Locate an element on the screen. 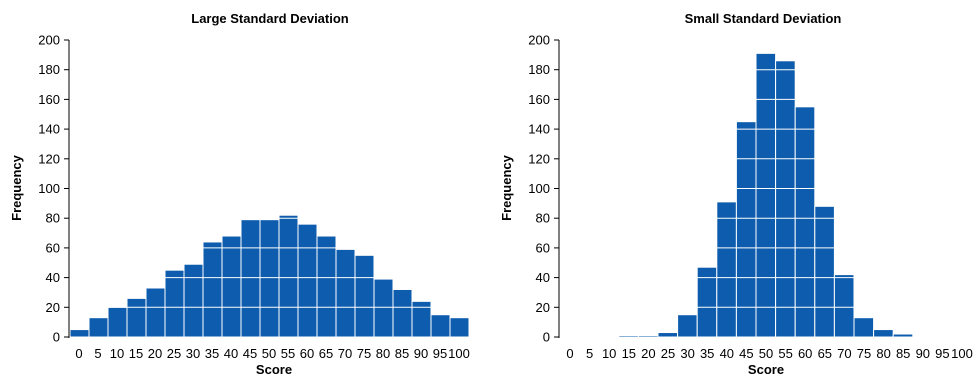 The height and width of the screenshot is (377, 980). bar-group is located at coordinates (269, 276).